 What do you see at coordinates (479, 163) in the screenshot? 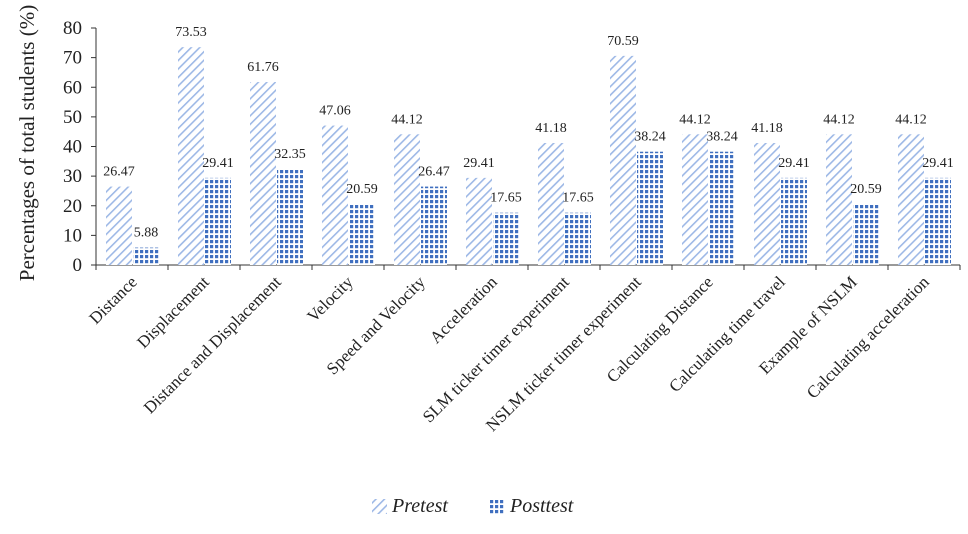
I see `data-label-pretest: 29.41` at bounding box center [479, 163].